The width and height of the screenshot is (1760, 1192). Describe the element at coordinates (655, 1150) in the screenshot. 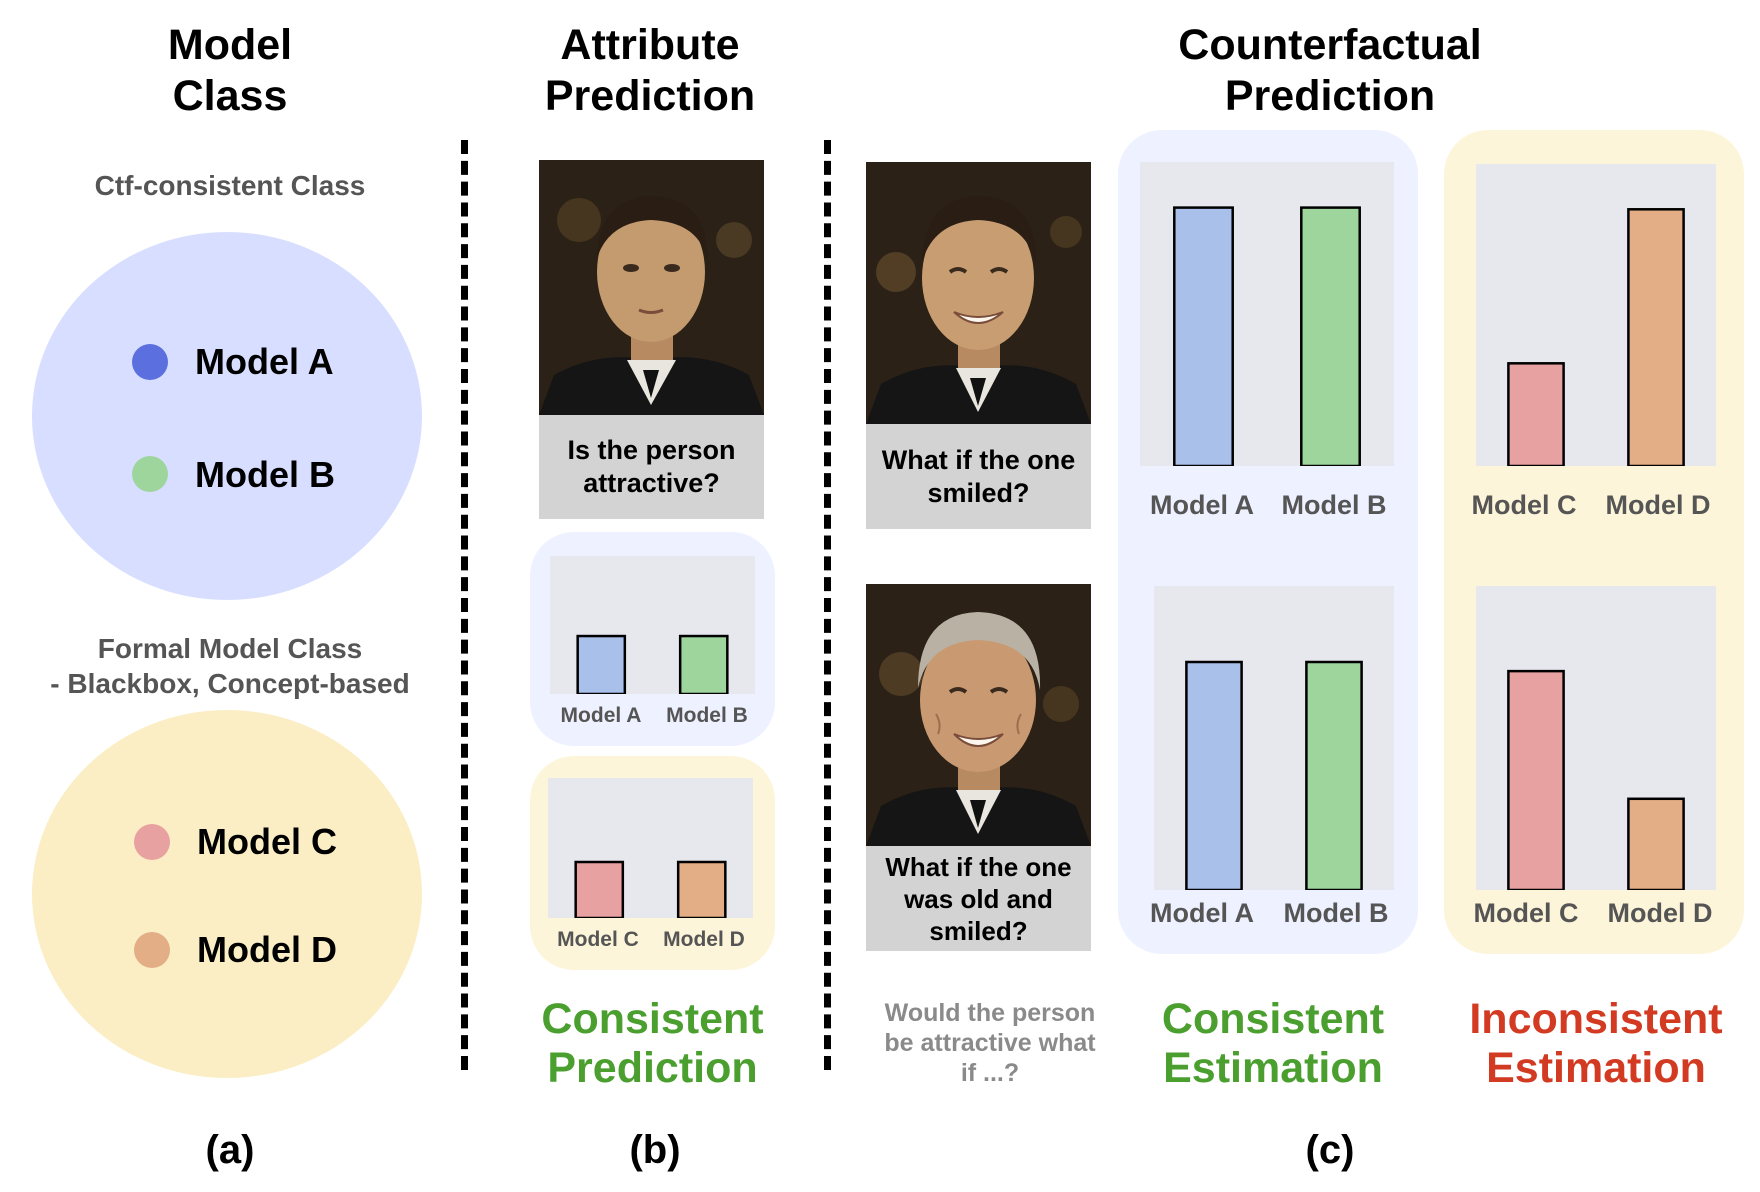

I see `part-b-label: (b)` at that location.